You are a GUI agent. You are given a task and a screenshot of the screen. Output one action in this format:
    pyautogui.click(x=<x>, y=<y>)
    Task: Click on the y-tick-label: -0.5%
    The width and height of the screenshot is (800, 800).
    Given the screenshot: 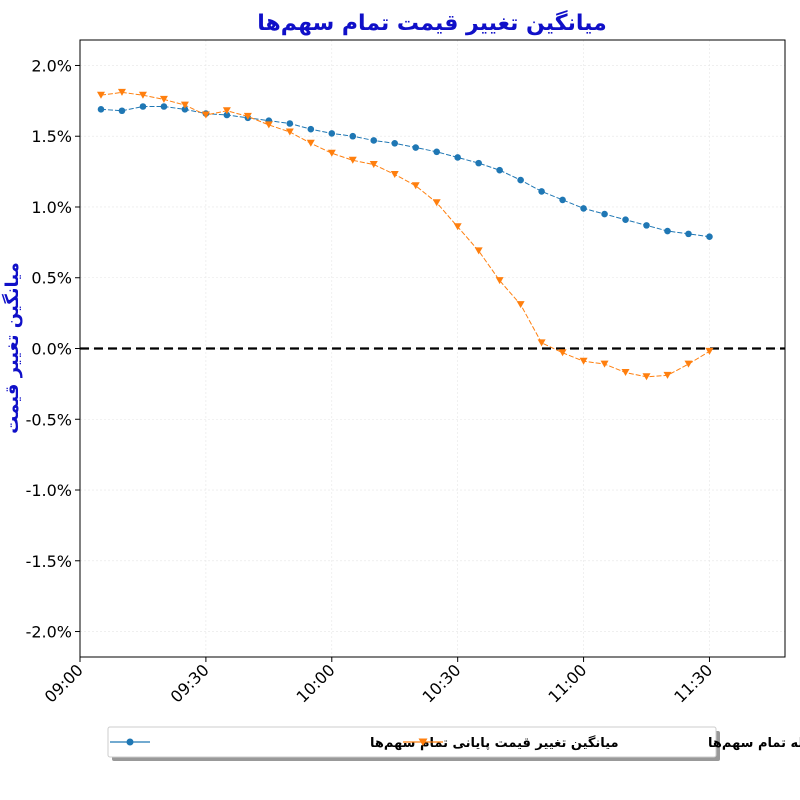 What is the action you would take?
    pyautogui.click(x=49, y=419)
    